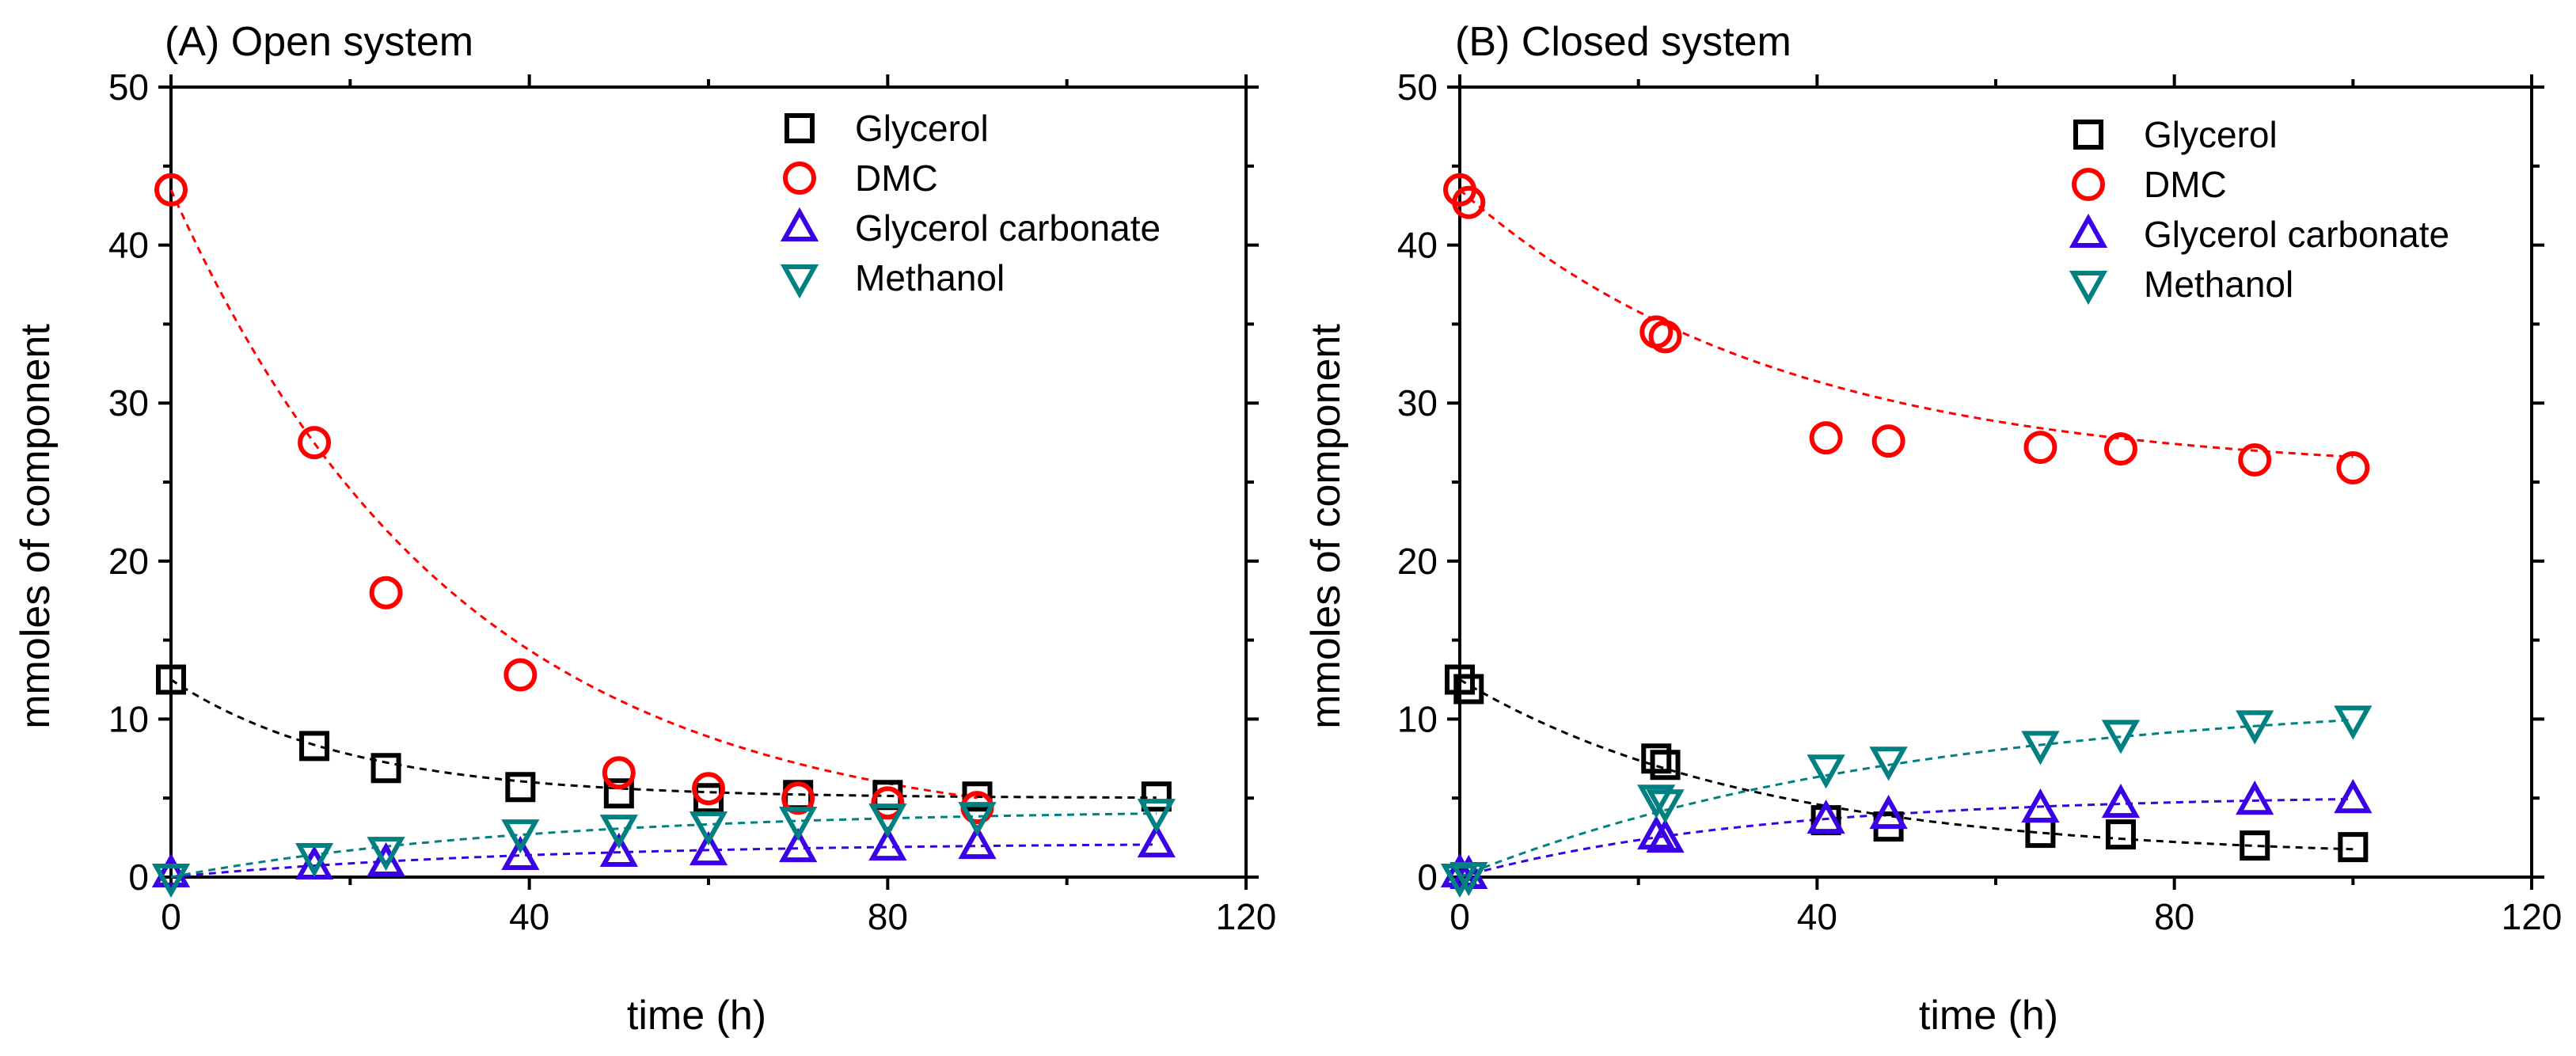  I want to click on y-tick-label: 50, so click(128, 87).